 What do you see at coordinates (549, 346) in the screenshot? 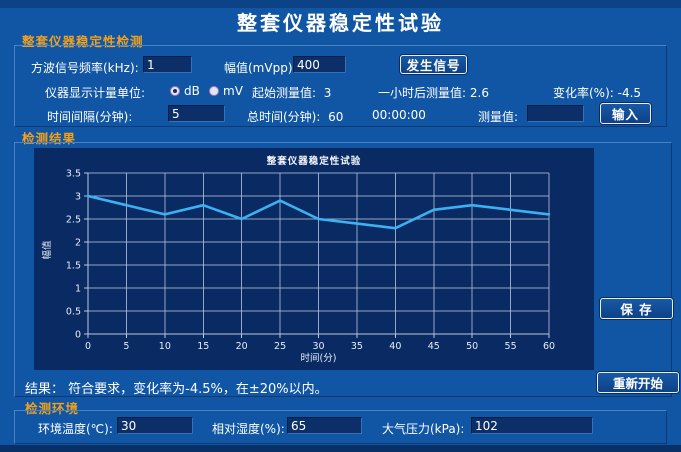
I see `svg-text: 60` at bounding box center [549, 346].